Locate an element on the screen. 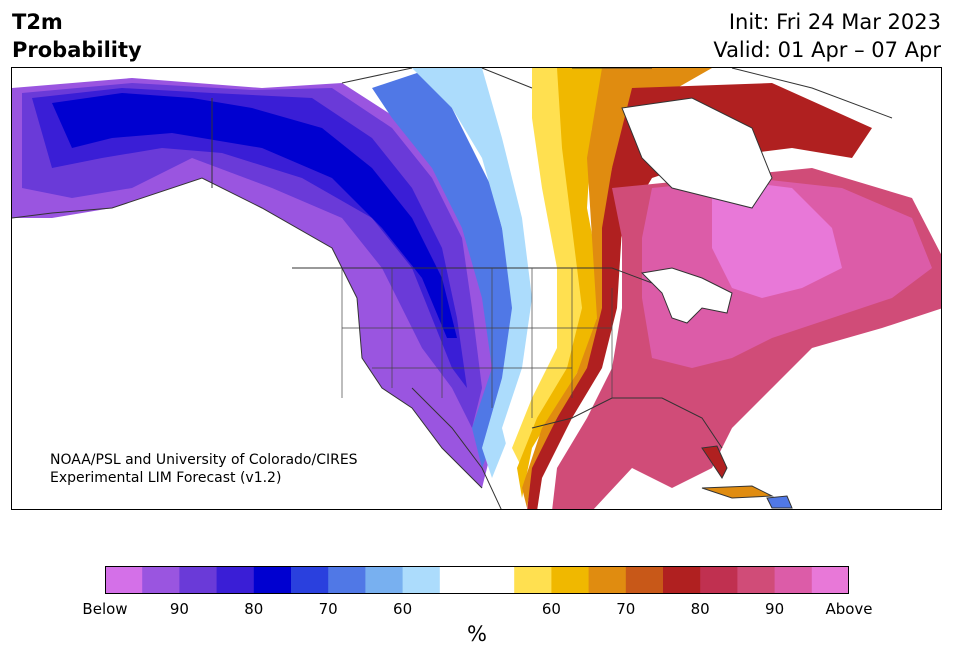  colorbar-tick-label: Above is located at coordinates (849, 609).